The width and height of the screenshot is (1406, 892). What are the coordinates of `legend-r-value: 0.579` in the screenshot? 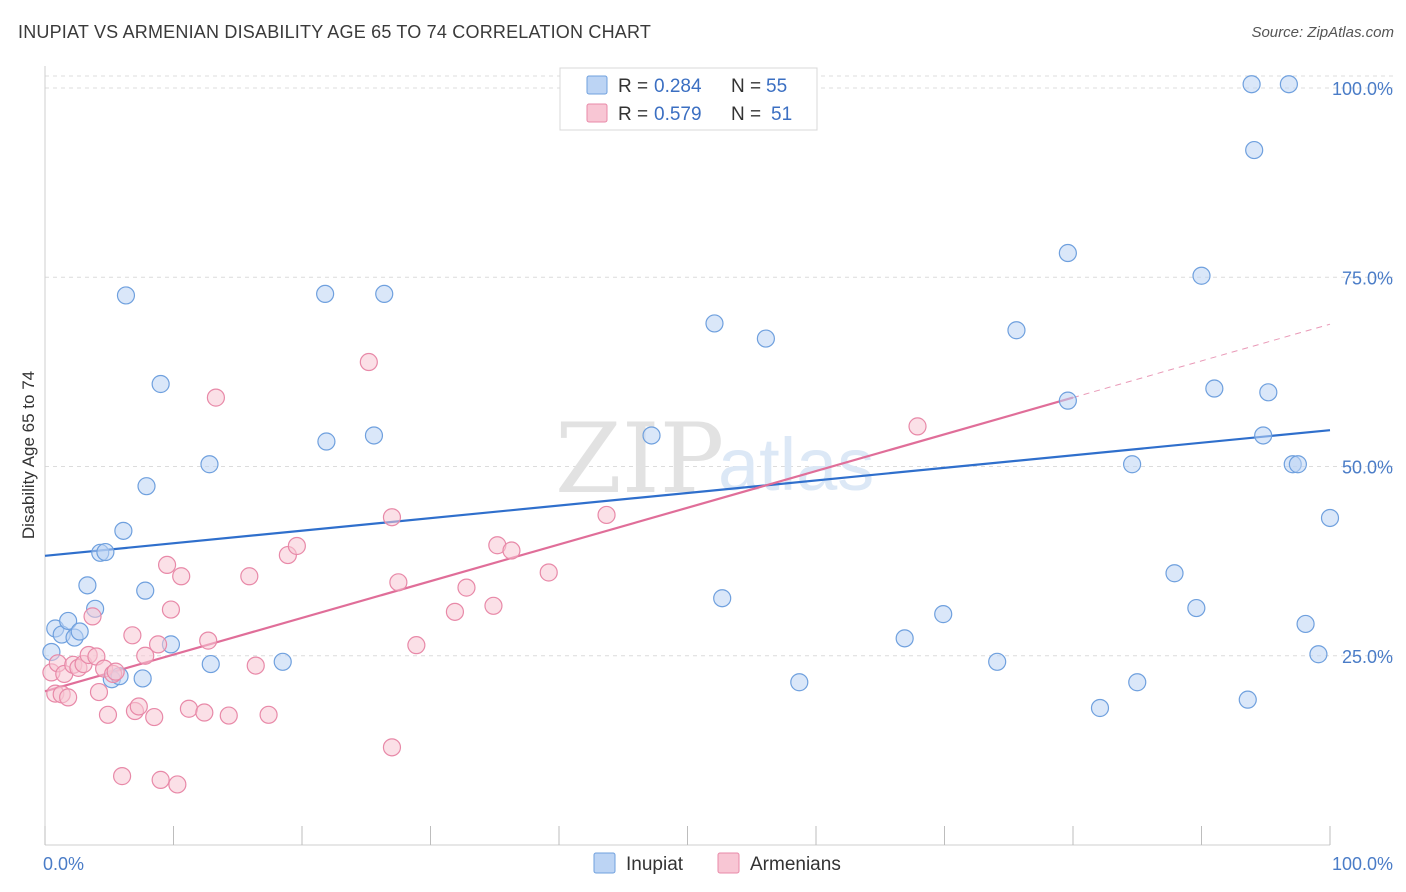 It's located at (678, 114).